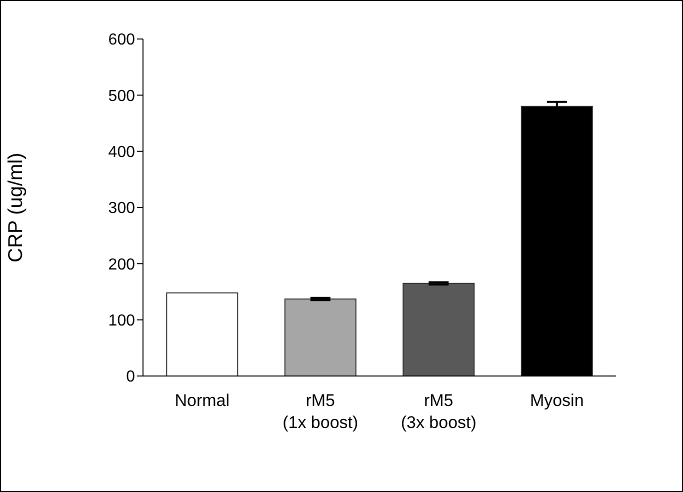 Image resolution: width=683 pixels, height=492 pixels. Describe the element at coordinates (320, 411) in the screenshot. I see `x-tick-label: rM5 (1x boost)` at that location.